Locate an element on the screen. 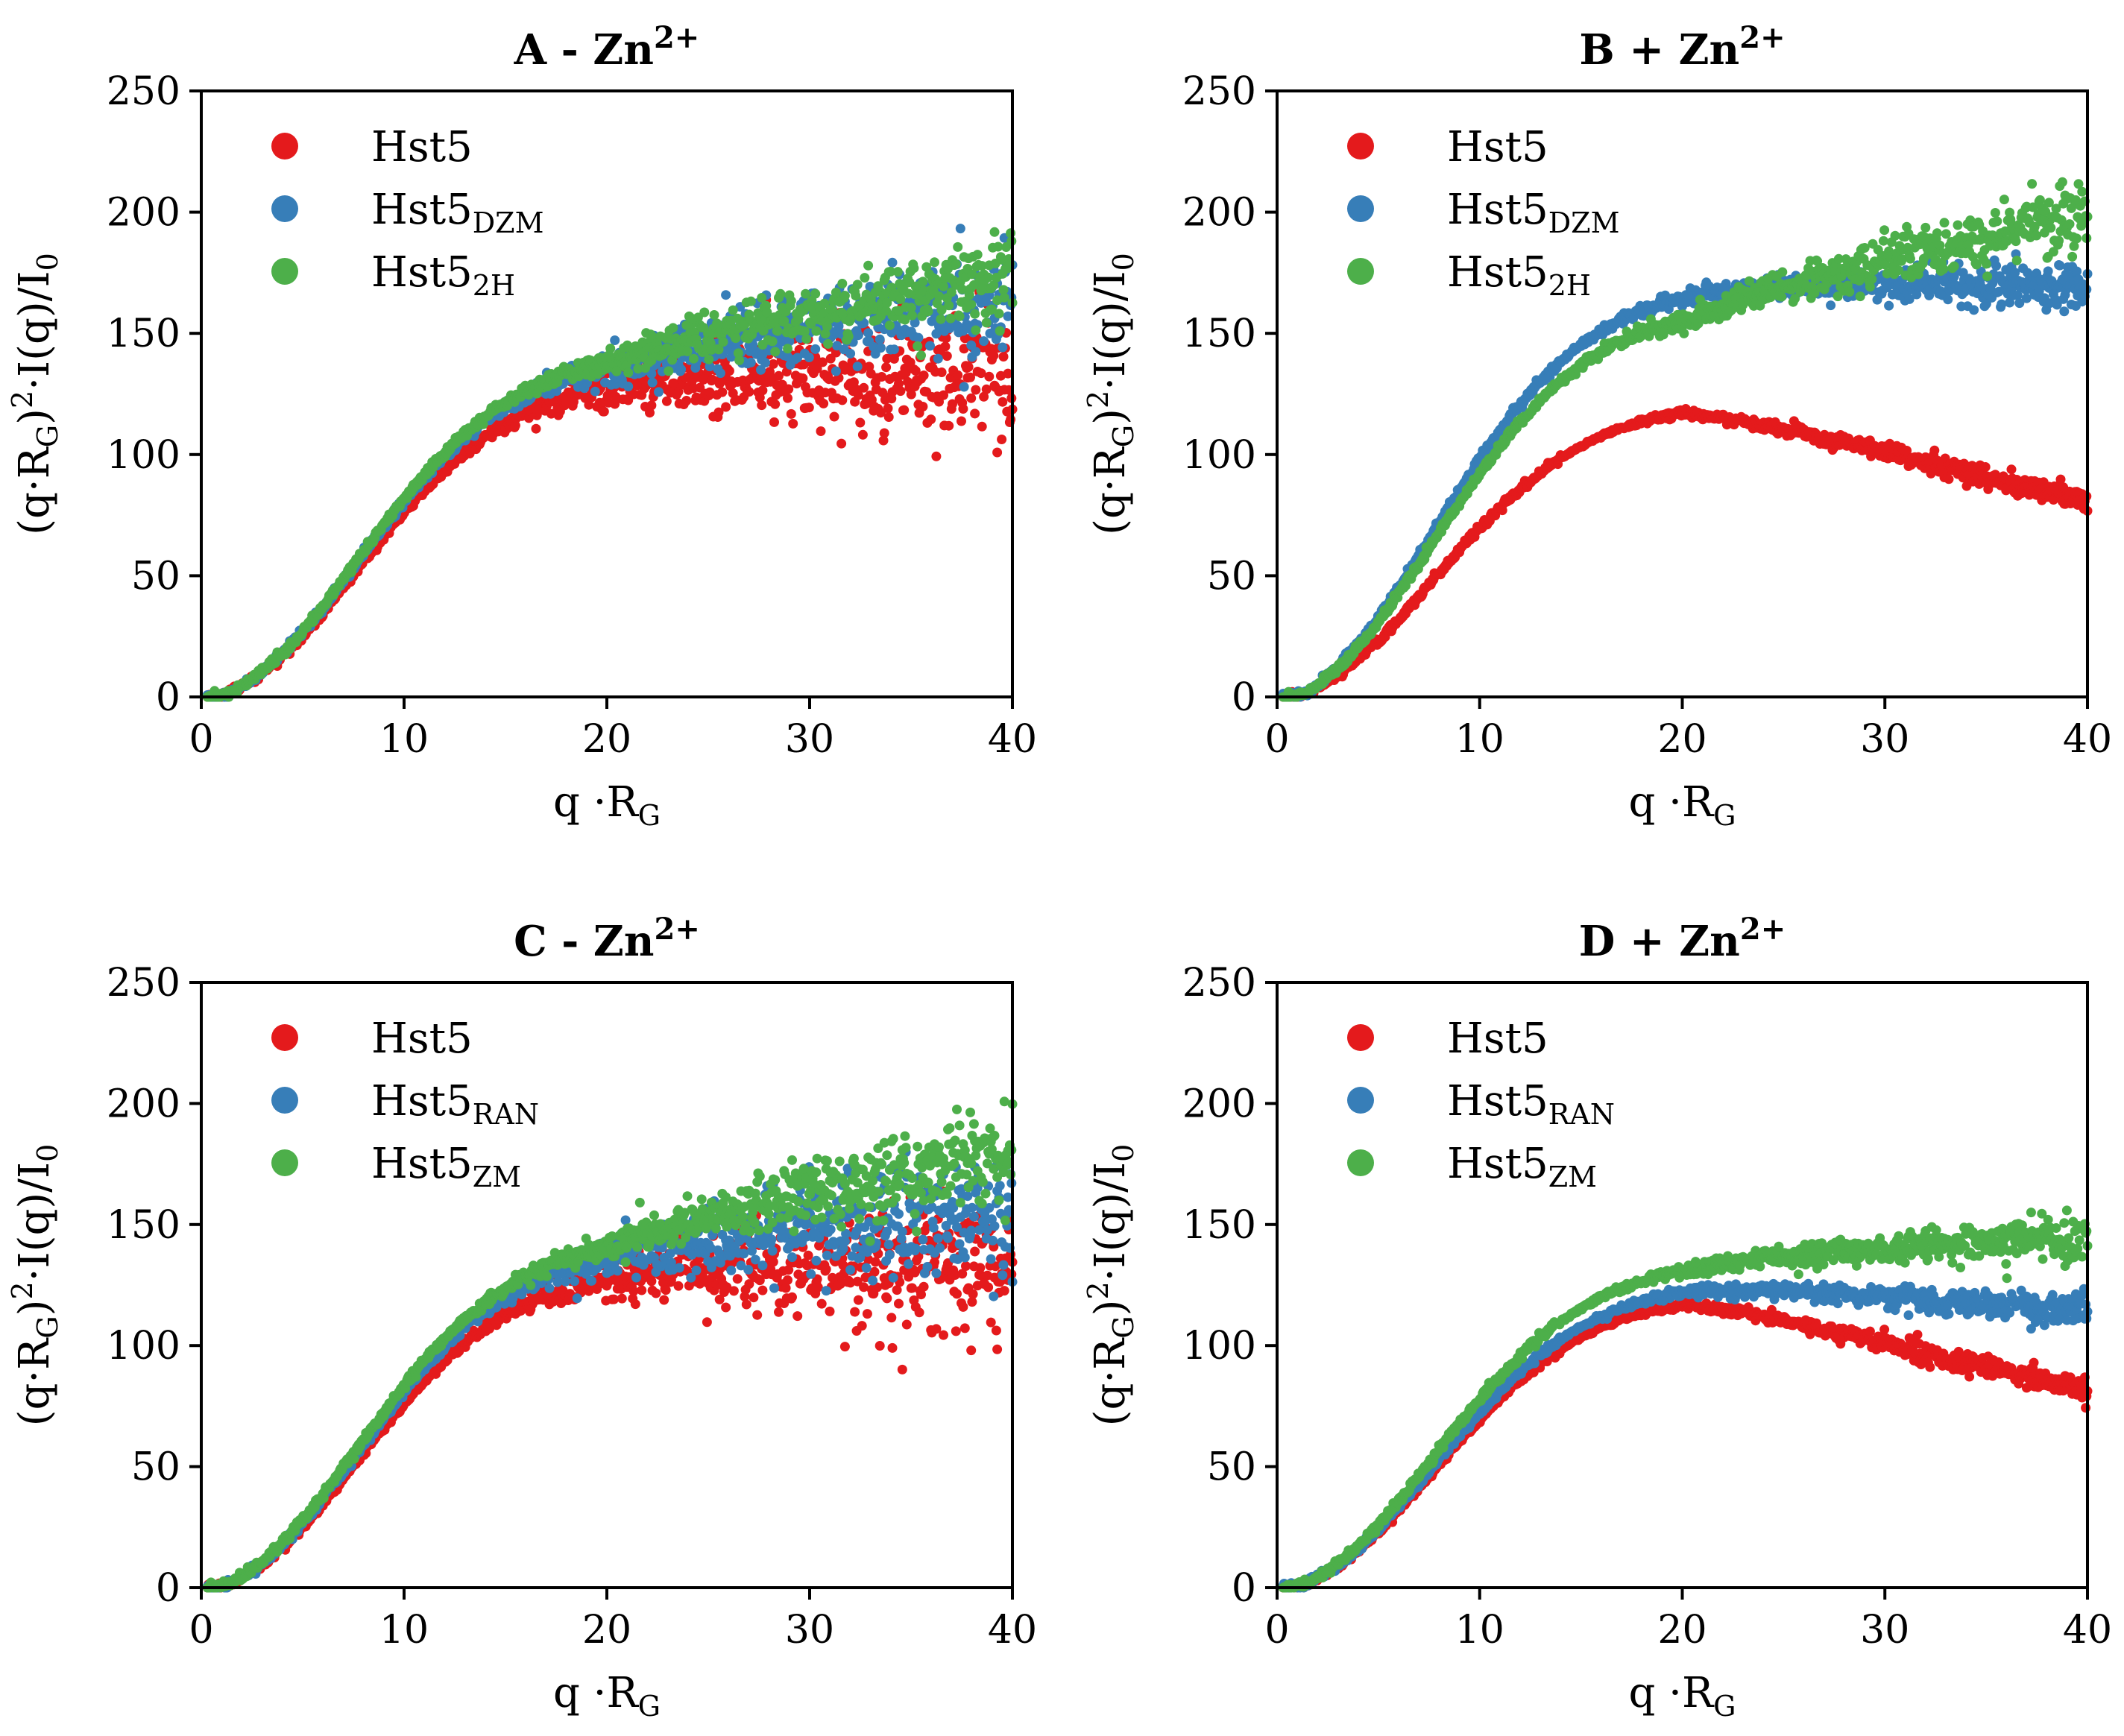 This screenshot has height=1736, width=2124. x-tick-label: 30 is located at coordinates (809, 739).